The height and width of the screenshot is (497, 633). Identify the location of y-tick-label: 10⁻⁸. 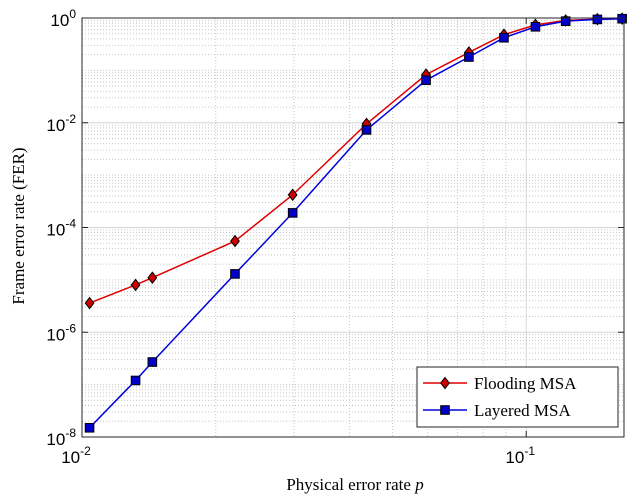
(61, 437).